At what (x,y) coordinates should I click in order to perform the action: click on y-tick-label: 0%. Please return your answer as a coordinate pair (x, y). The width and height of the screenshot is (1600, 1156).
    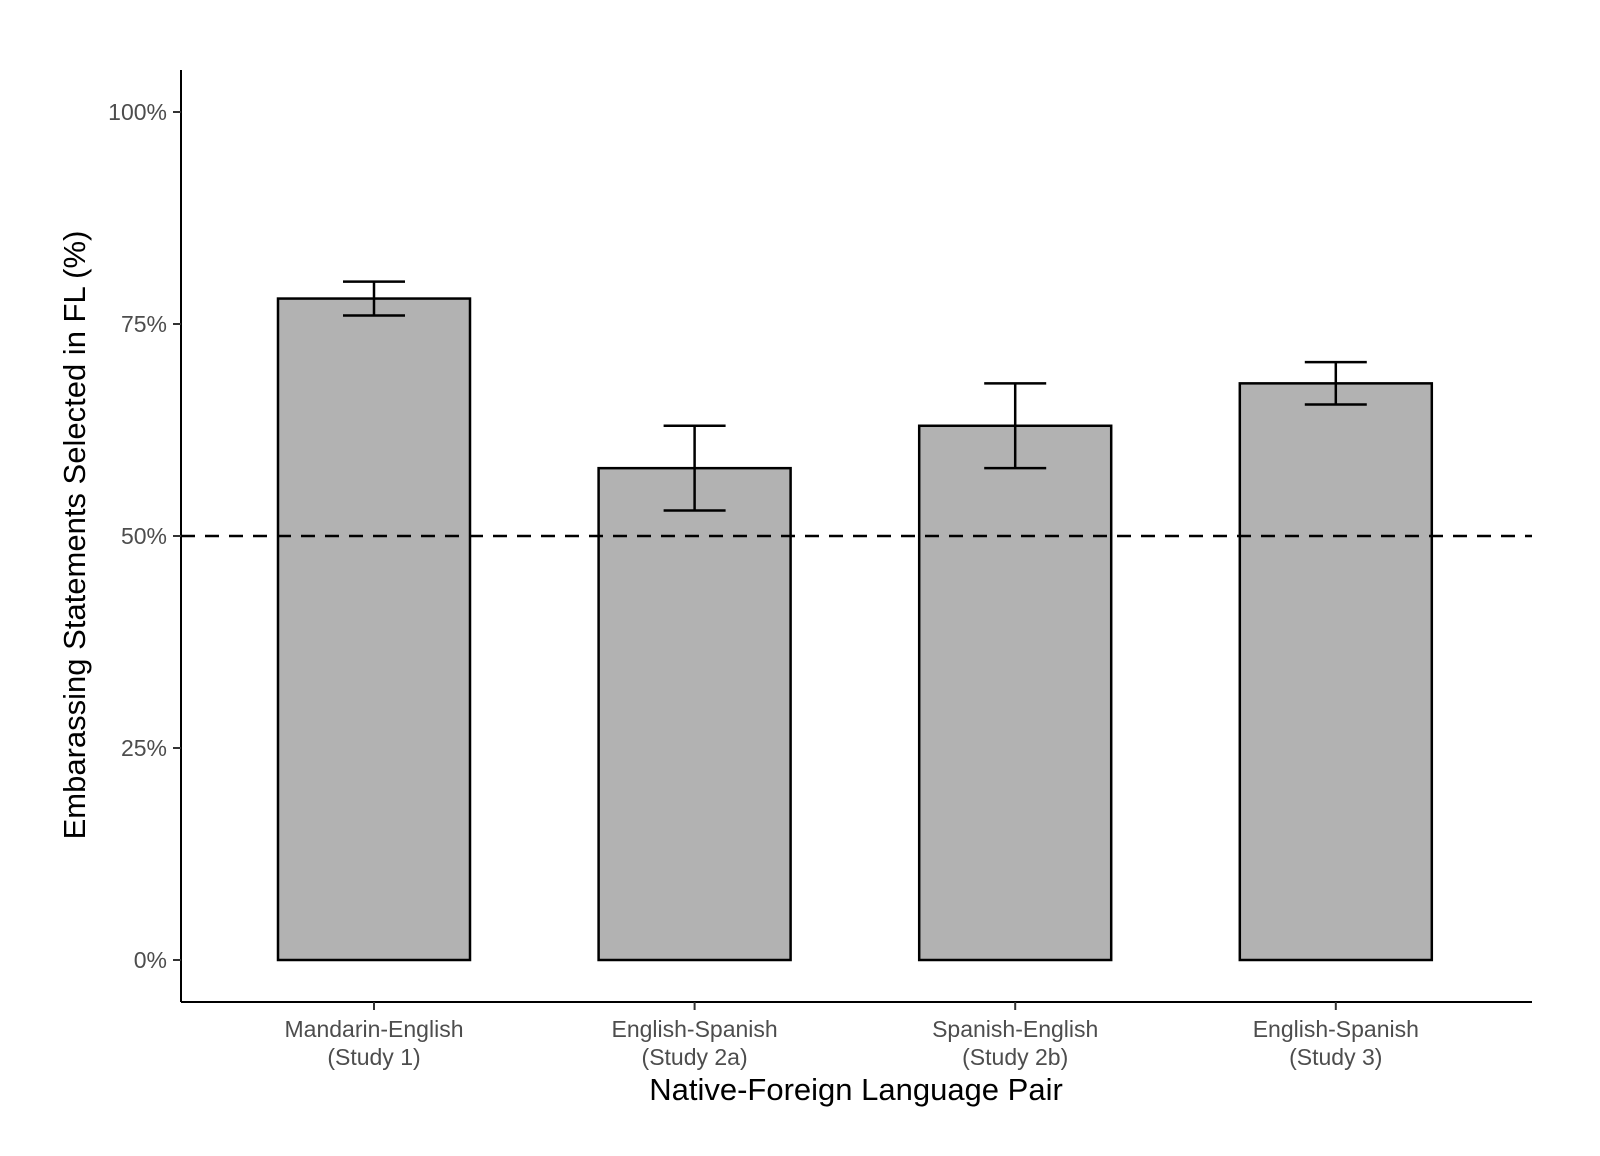
    Looking at the image, I should click on (150, 960).